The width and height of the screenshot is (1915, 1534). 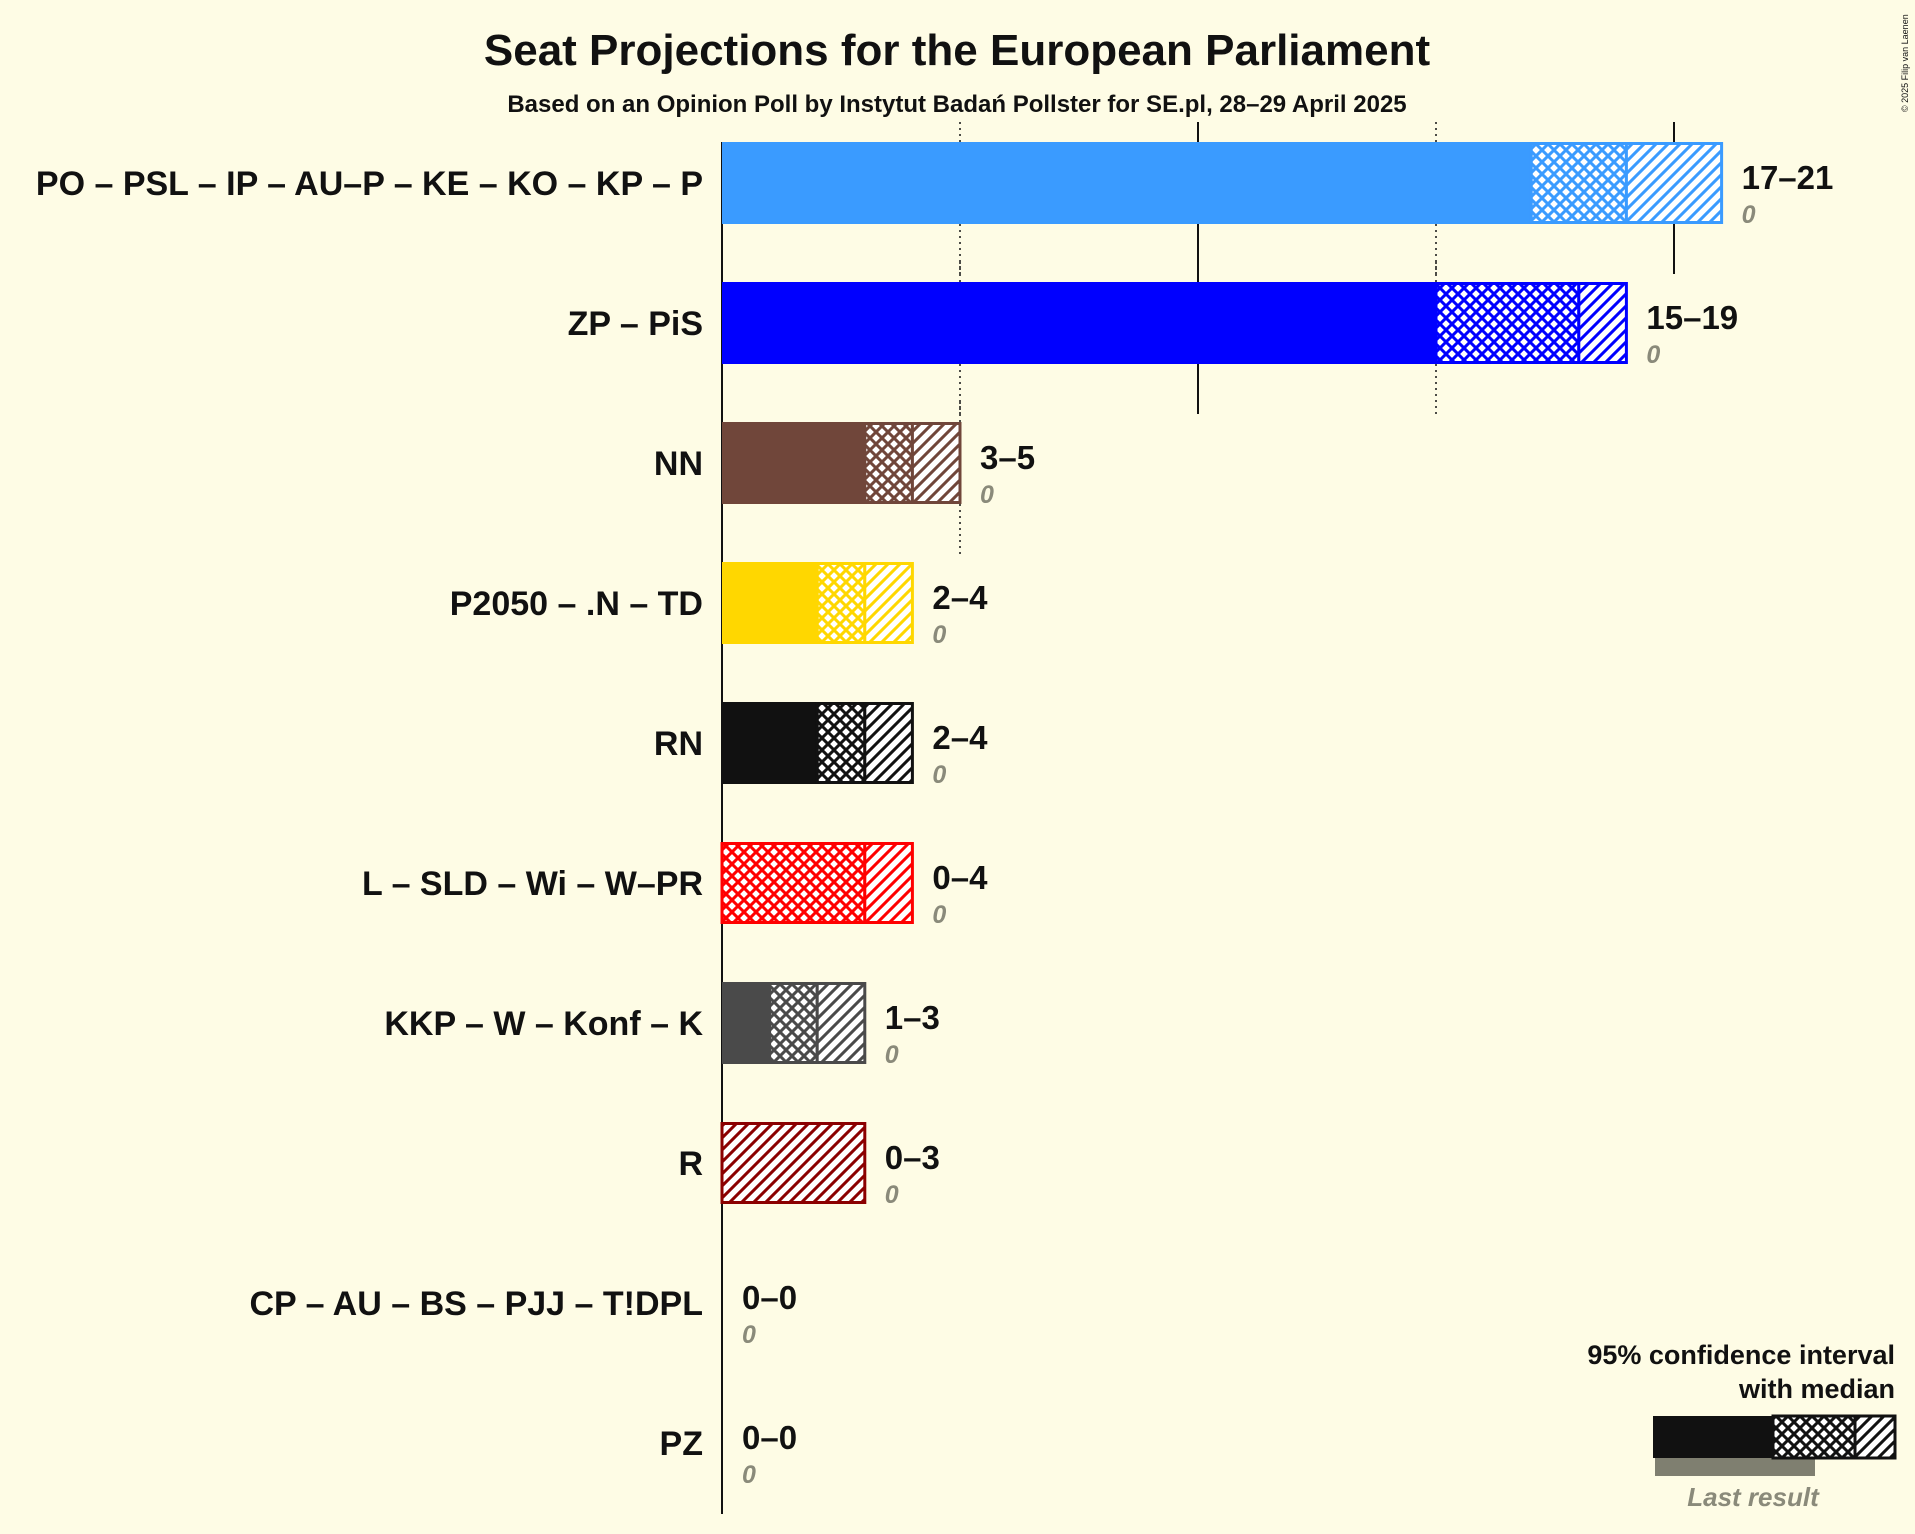 I want to click on legend-last-result-label: Last result, so click(x=1753, y=1497).